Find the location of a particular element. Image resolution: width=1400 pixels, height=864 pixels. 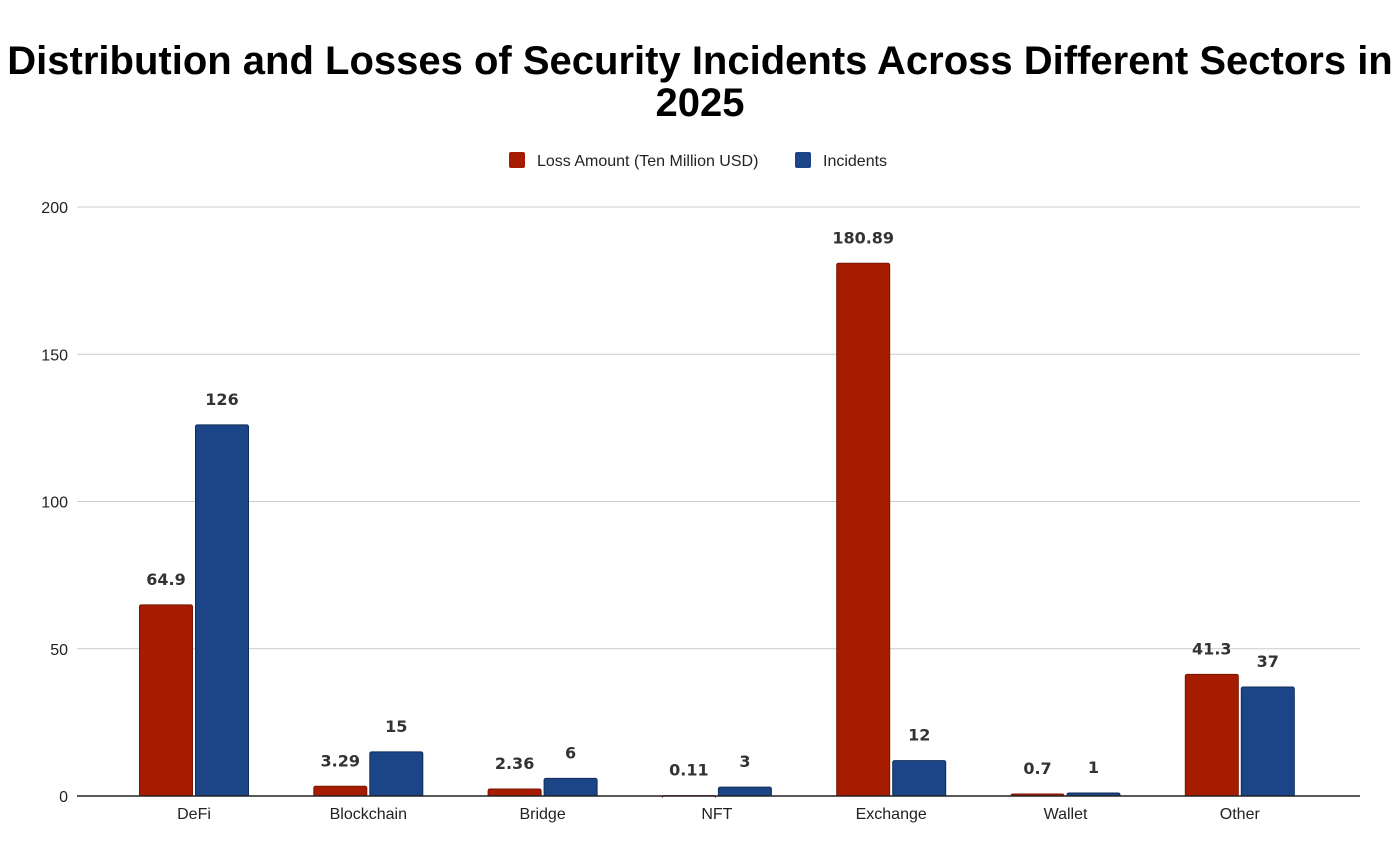

data-label: 180.89 is located at coordinates (863, 237).